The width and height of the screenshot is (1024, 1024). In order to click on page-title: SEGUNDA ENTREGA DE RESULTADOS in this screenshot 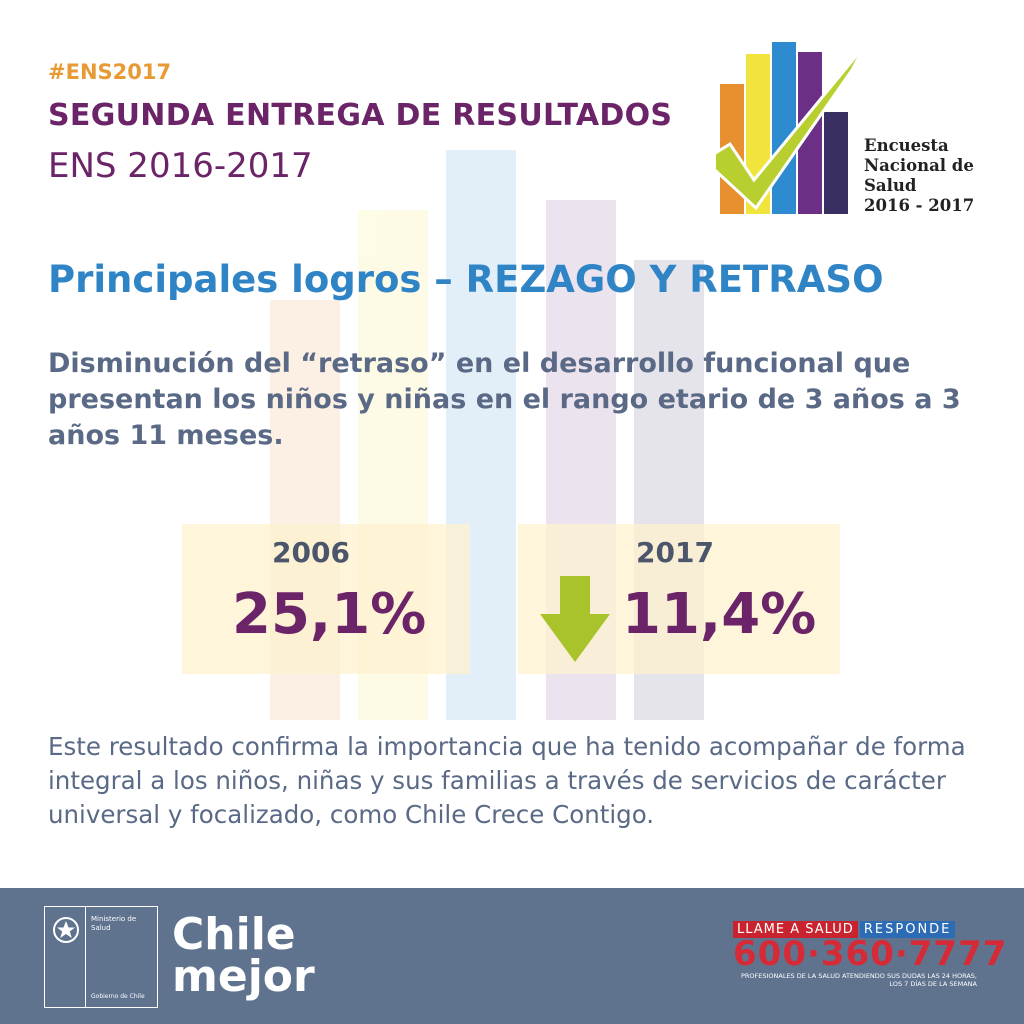, I will do `click(360, 115)`.